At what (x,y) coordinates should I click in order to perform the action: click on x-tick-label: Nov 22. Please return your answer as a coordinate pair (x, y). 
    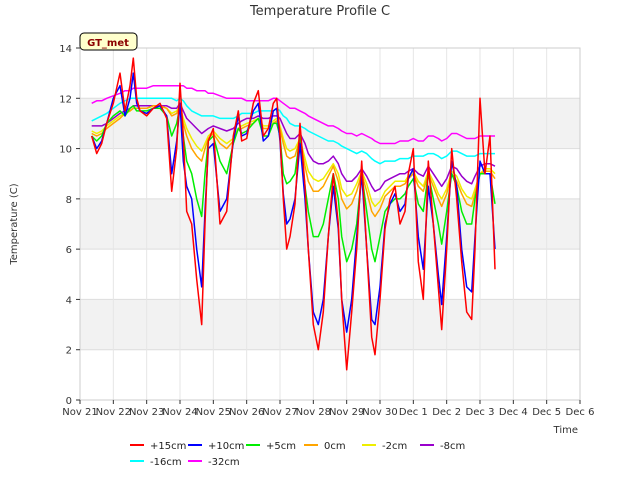
    Looking at the image, I should click on (113, 412).